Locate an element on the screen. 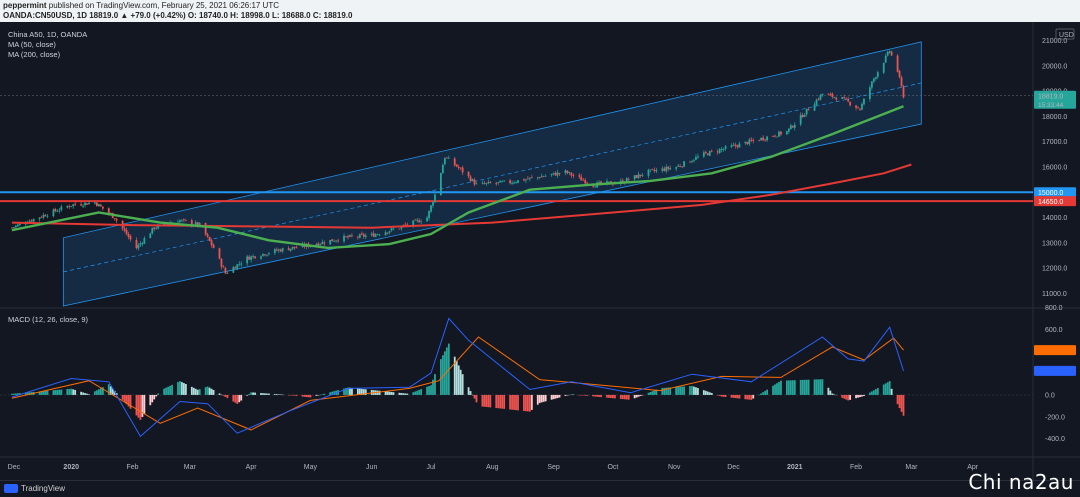  badge-level-red-bg is located at coordinates (1055, 201).